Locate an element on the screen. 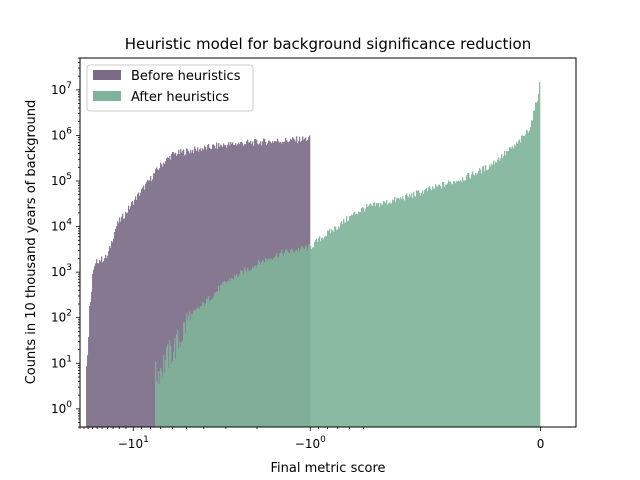 The height and width of the screenshot is (480, 640). x-tick-label: 0 is located at coordinates (541, 444).